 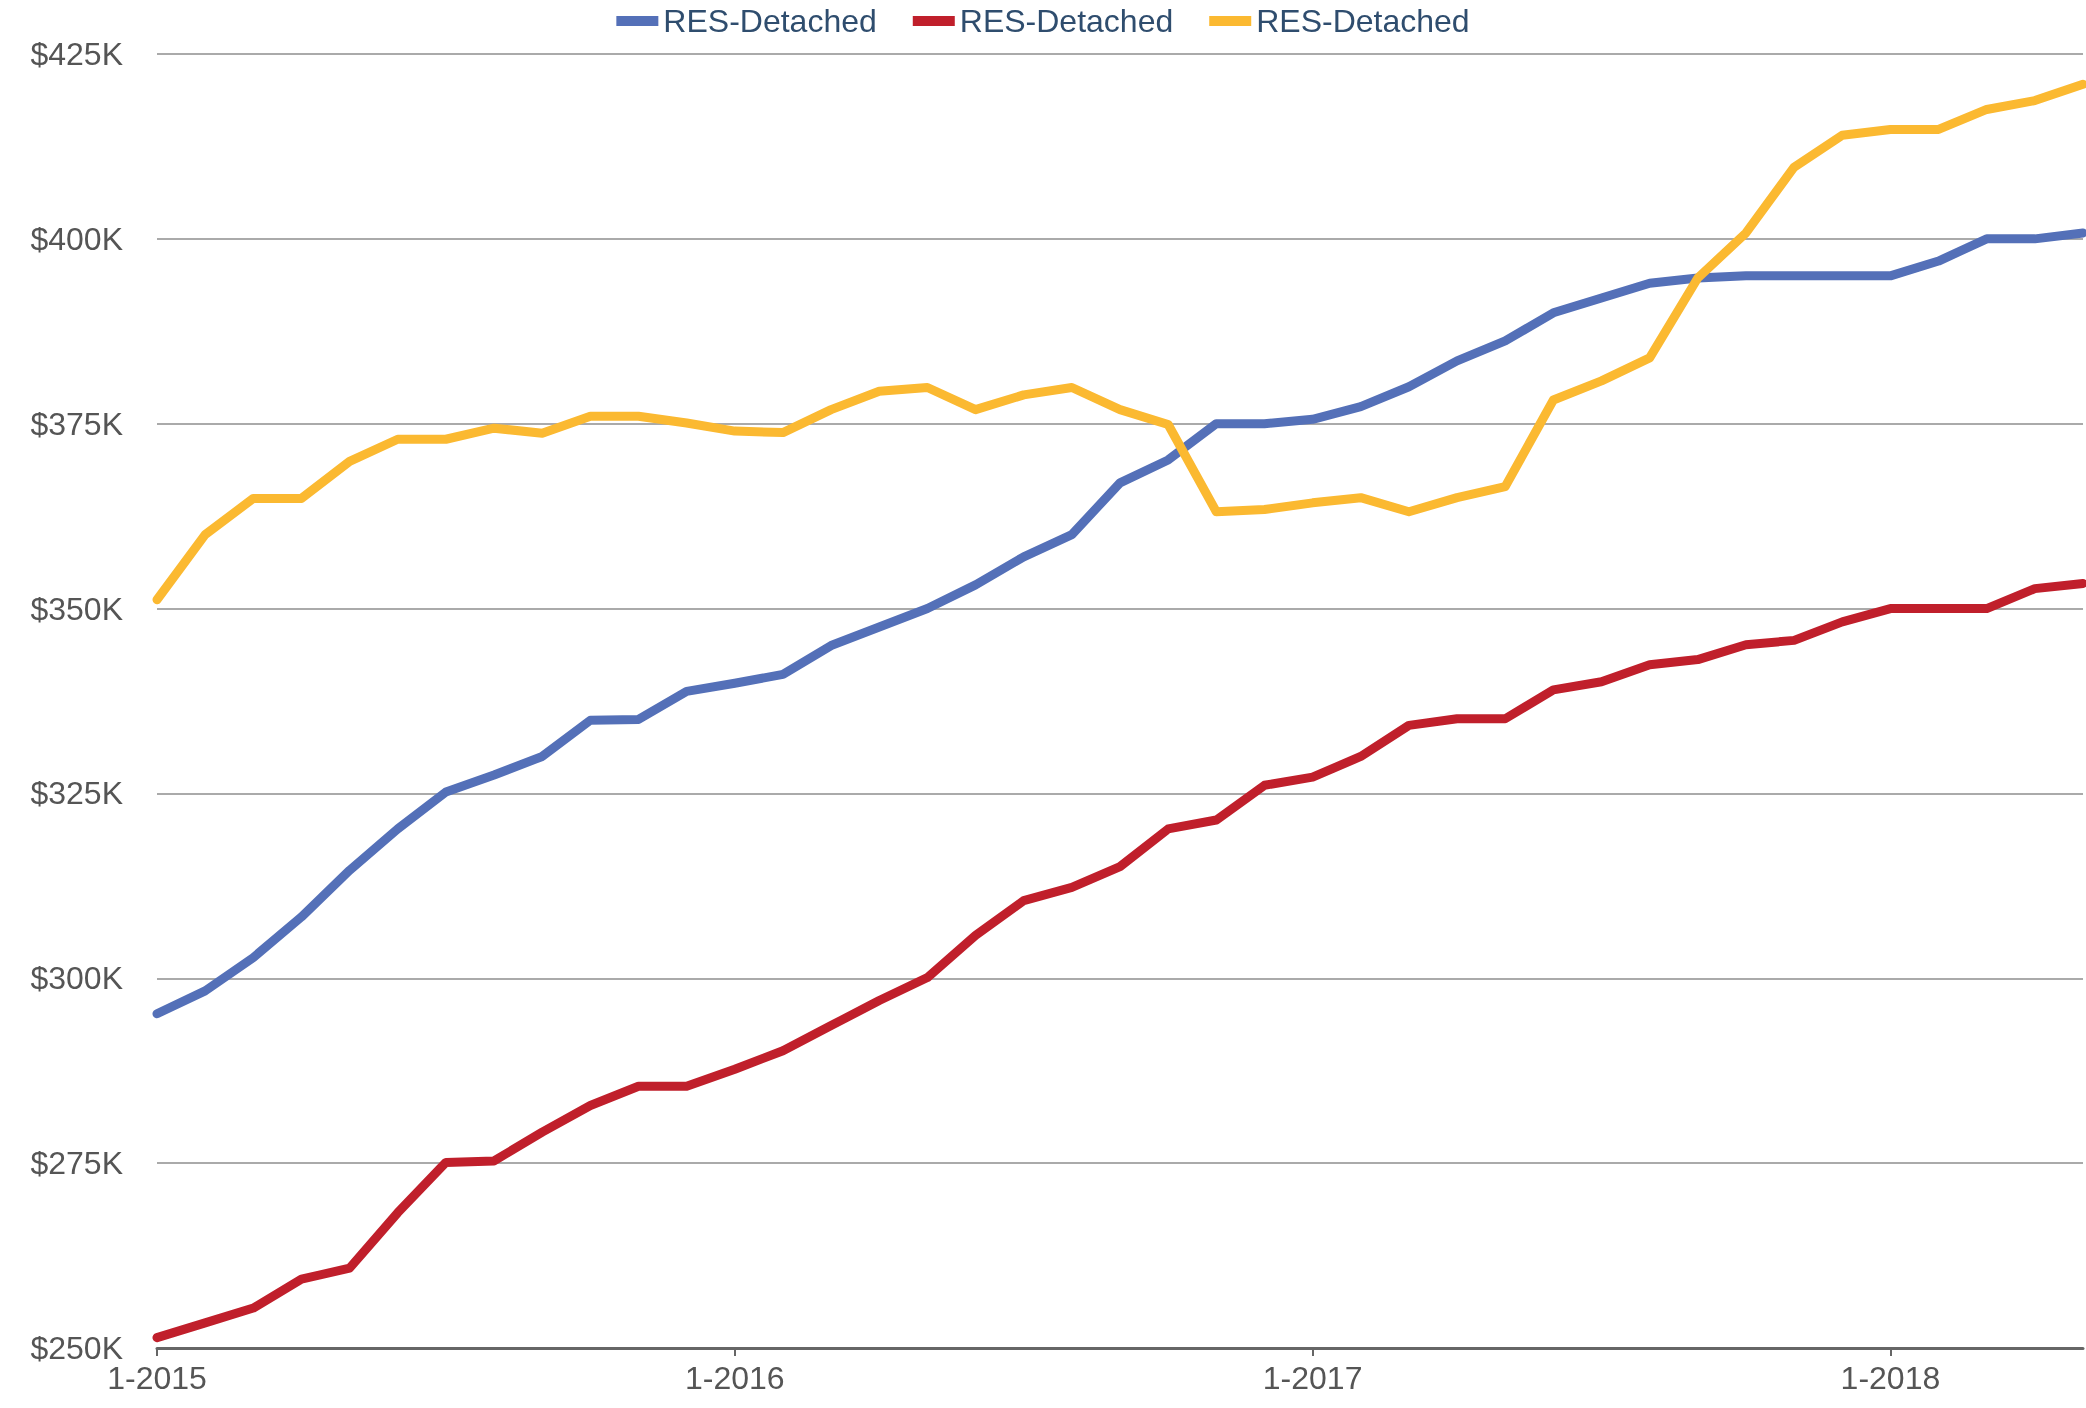 I want to click on y-tick-label: $275K, so click(x=76, y=1163).